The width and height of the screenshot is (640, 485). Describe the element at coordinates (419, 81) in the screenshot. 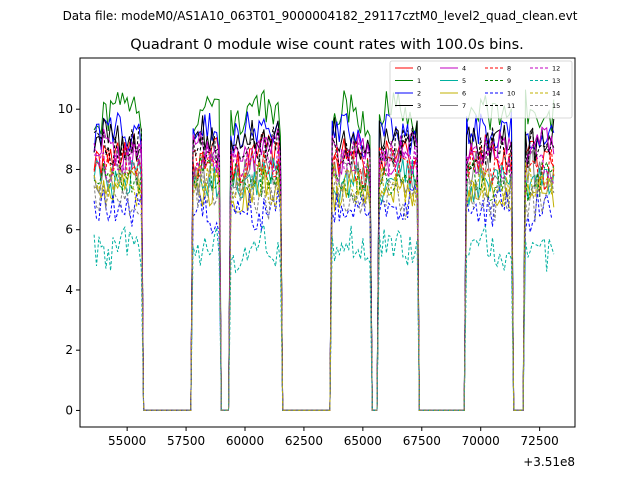

I see `legend-label-1: 1` at that location.